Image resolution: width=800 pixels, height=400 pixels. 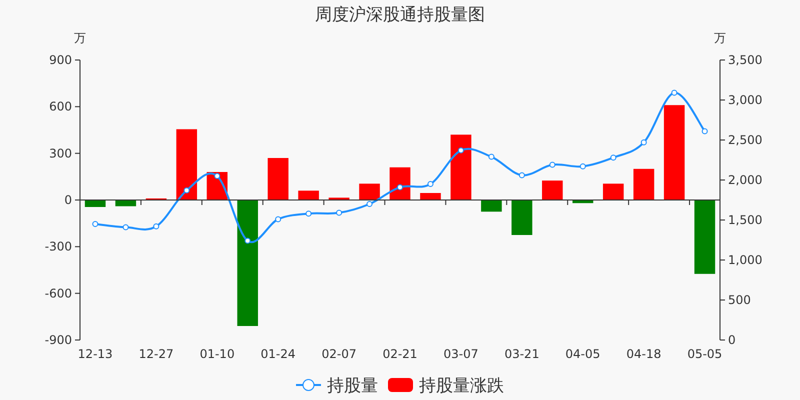 What do you see at coordinates (68, 200) in the screenshot?
I see `y-tick-label: 0` at bounding box center [68, 200].